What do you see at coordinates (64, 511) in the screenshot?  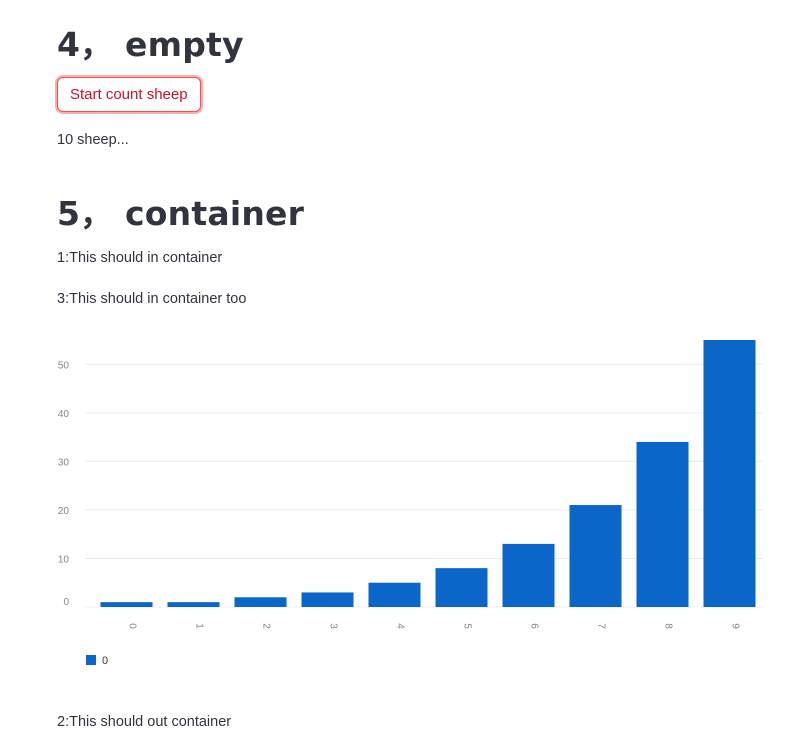 I see `y-tick-label: 20` at bounding box center [64, 511].